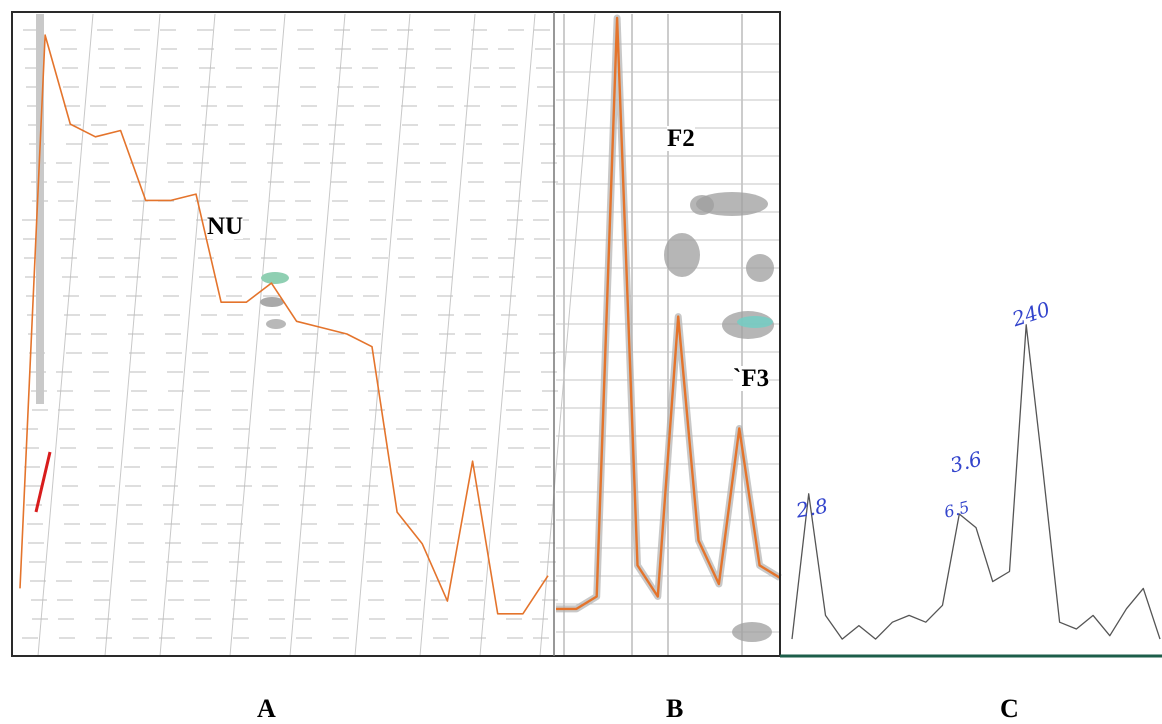 This screenshot has height=724, width=1162. What do you see at coordinates (43, 482) in the screenshot?
I see `panel-a-red-mark` at bounding box center [43, 482].